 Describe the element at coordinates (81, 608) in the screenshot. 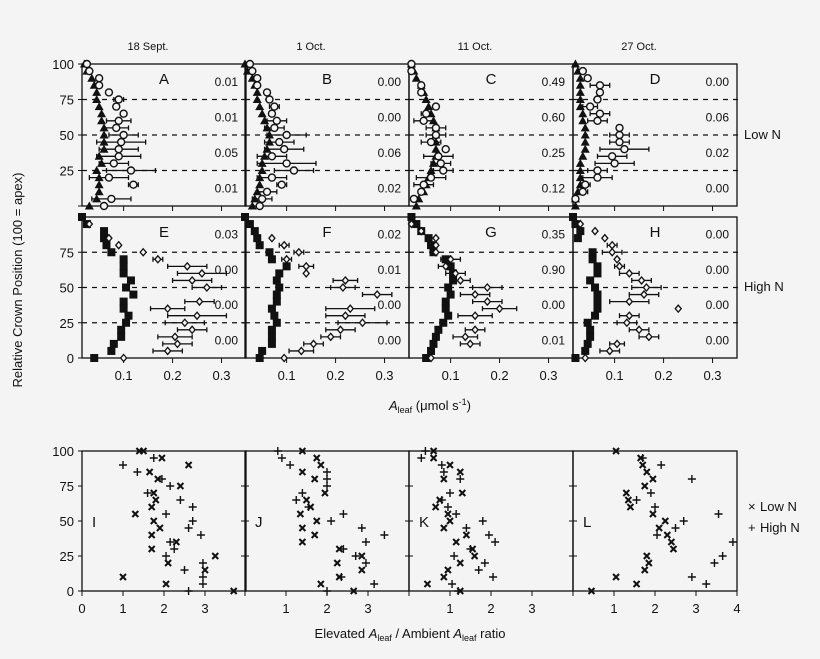

I see `x-tick-label: 0` at that location.